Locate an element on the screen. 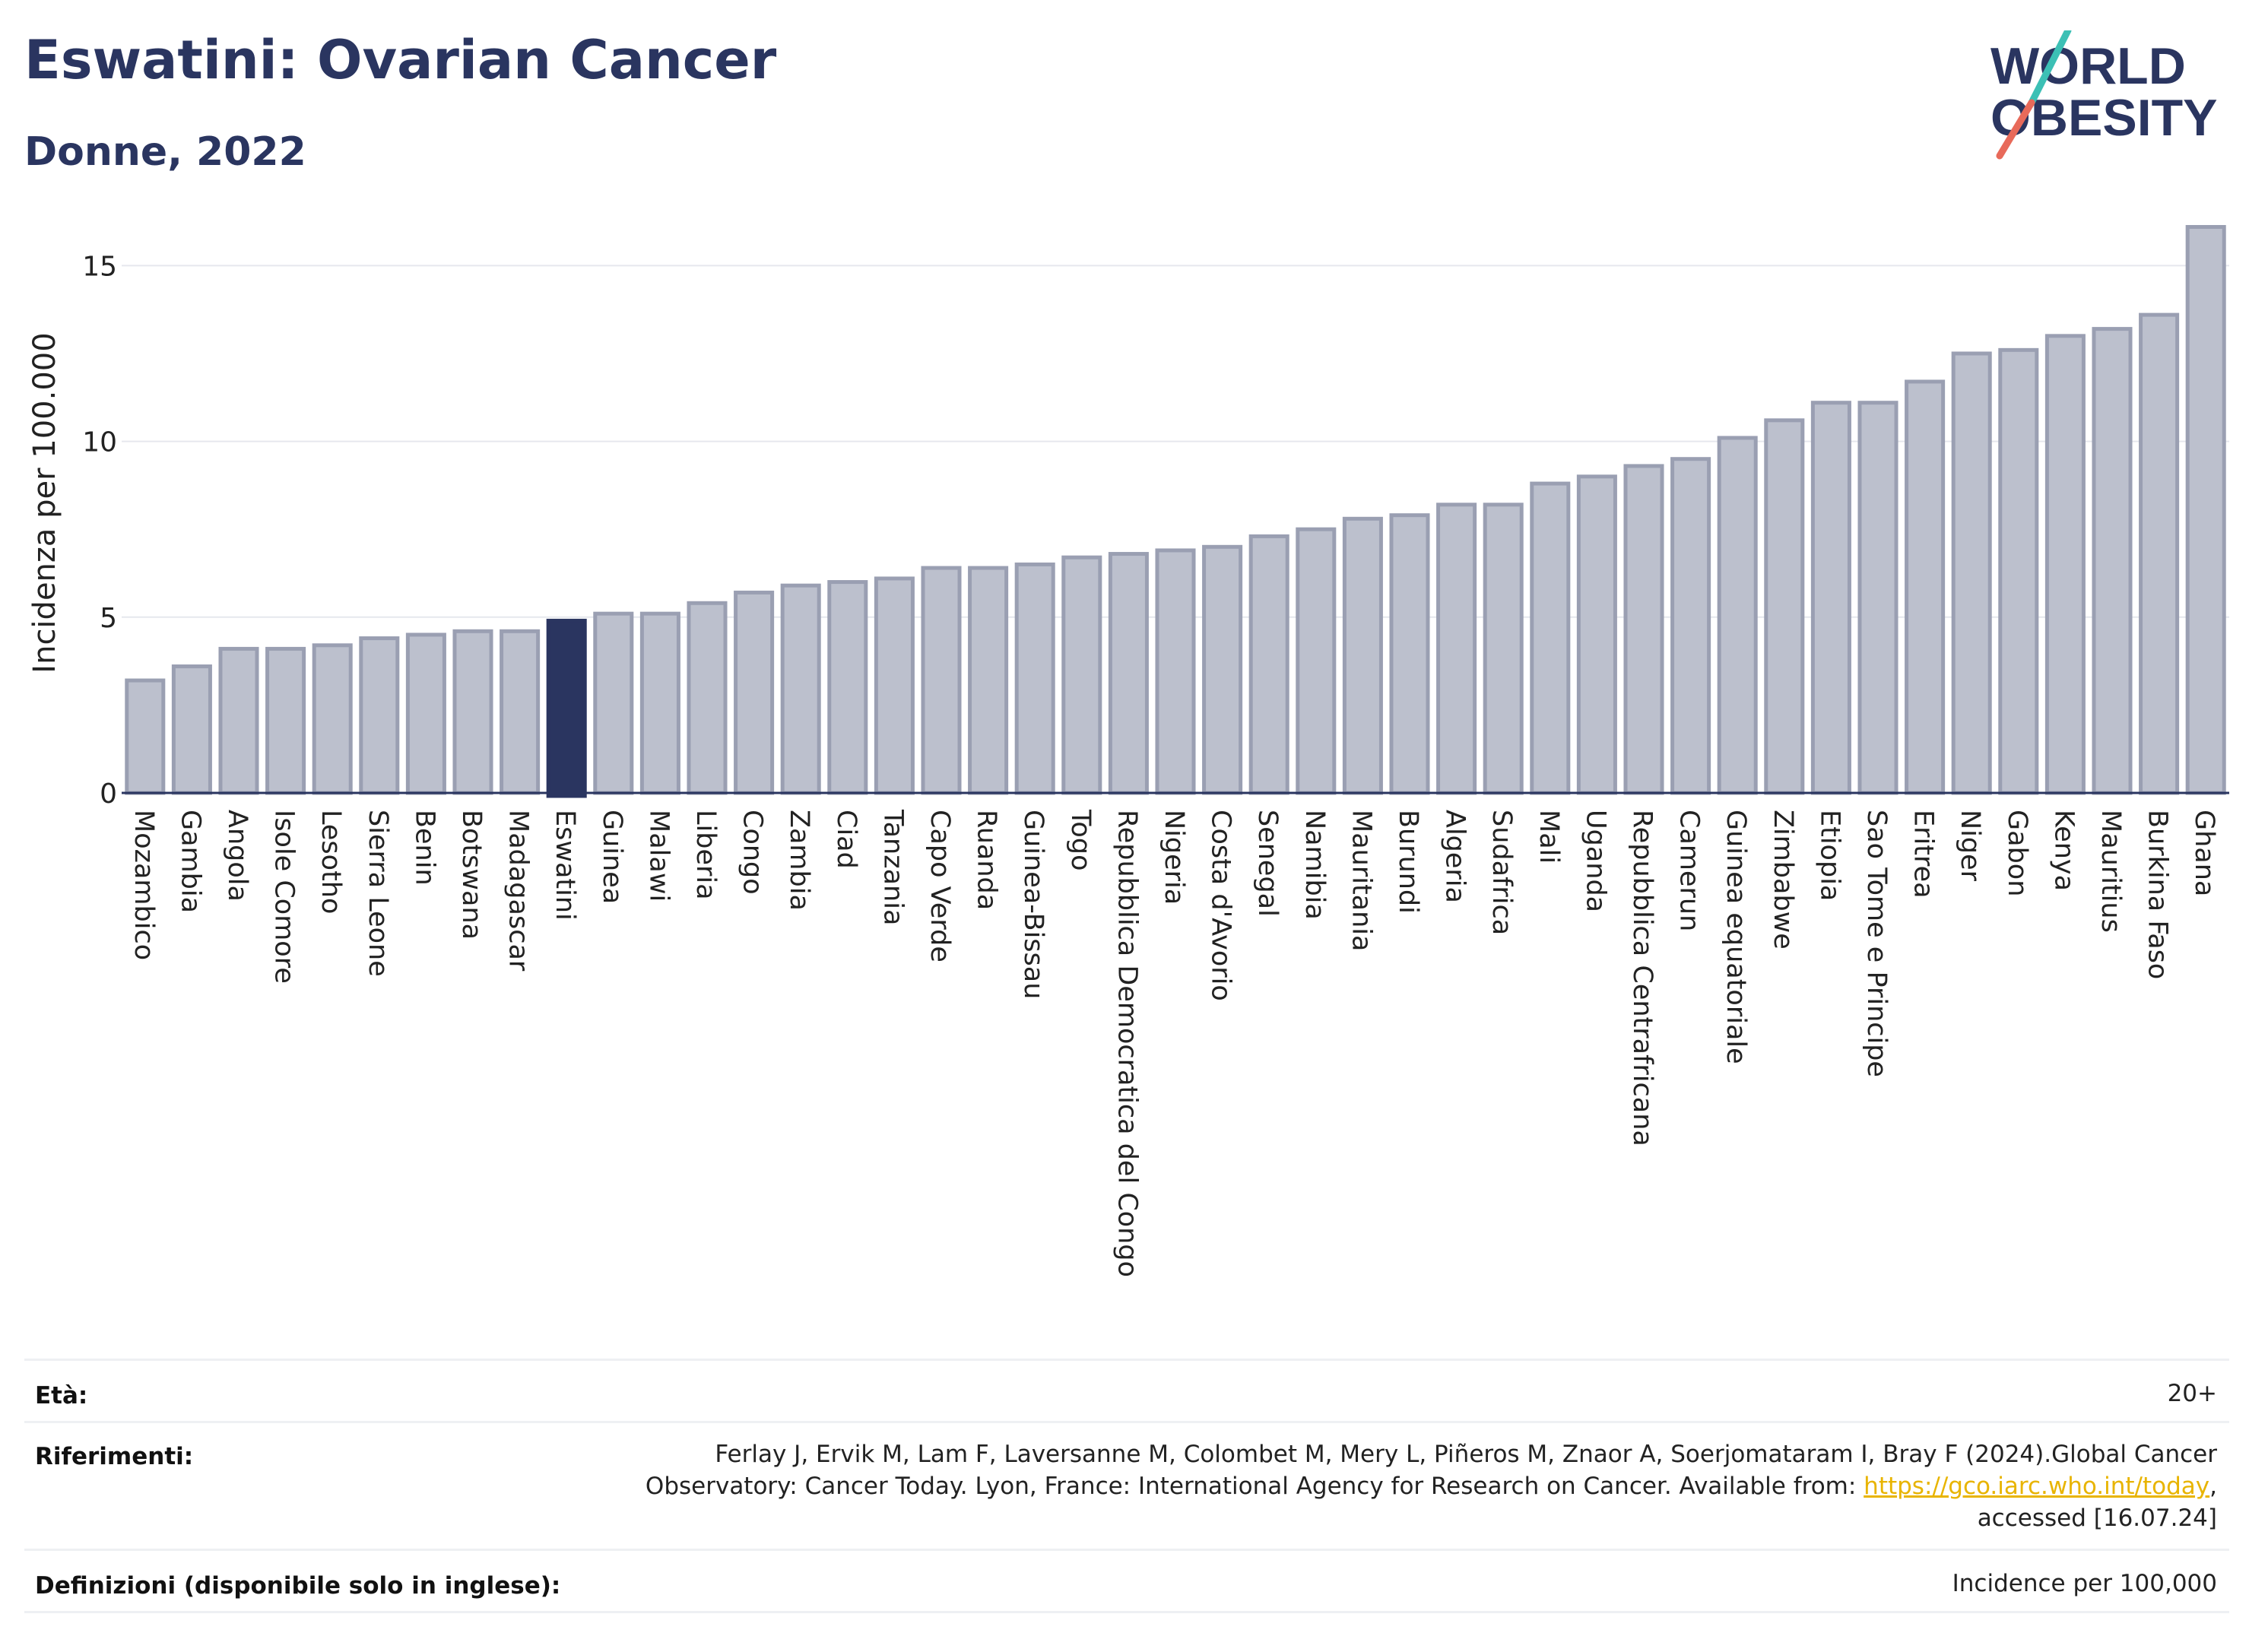 This screenshot has height=1652, width=2249. bar-sierra-leone is located at coordinates (379, 715).